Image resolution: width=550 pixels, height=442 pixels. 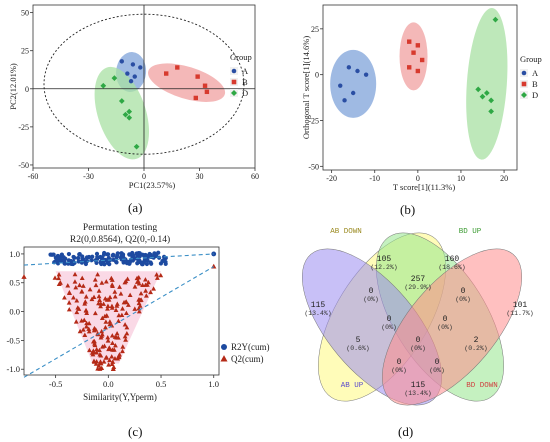 What do you see at coordinates (418, 178) in the screenshot?
I see `x-tick-label: 0` at bounding box center [418, 178].